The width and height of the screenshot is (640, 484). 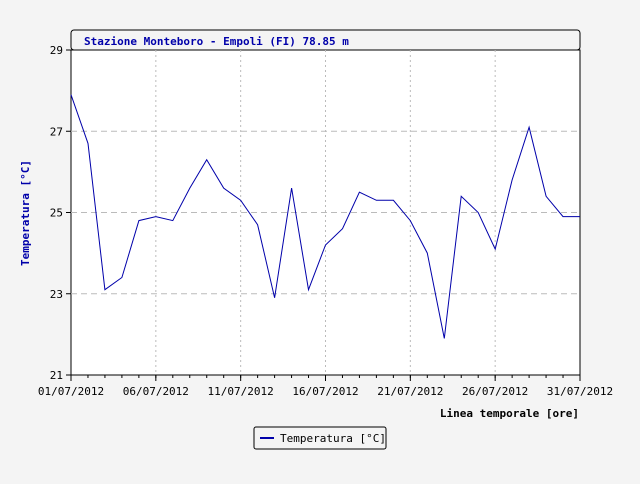 What do you see at coordinates (325, 391) in the screenshot?
I see `x-tick-label: 16/07/2012` at bounding box center [325, 391].